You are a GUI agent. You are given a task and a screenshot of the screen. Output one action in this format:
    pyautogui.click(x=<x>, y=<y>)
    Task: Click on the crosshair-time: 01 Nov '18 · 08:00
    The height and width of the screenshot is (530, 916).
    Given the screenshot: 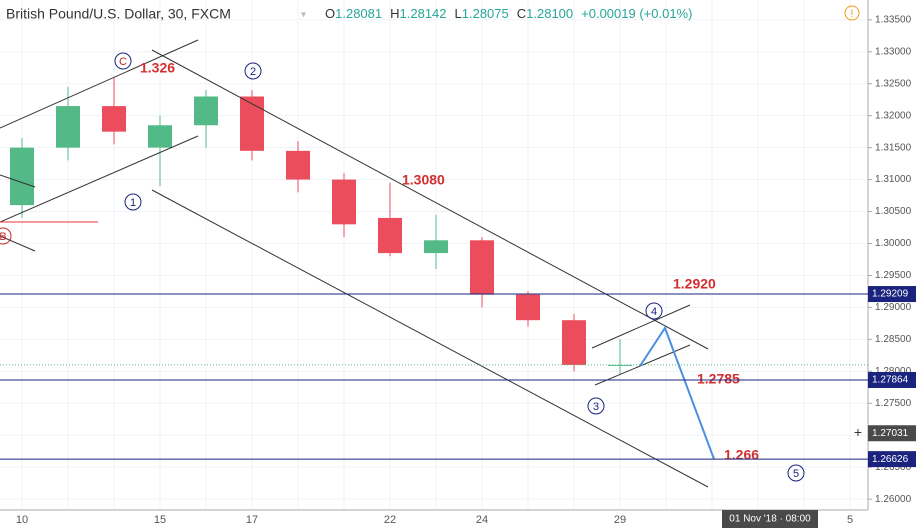 What is the action you would take?
    pyautogui.click(x=770, y=519)
    